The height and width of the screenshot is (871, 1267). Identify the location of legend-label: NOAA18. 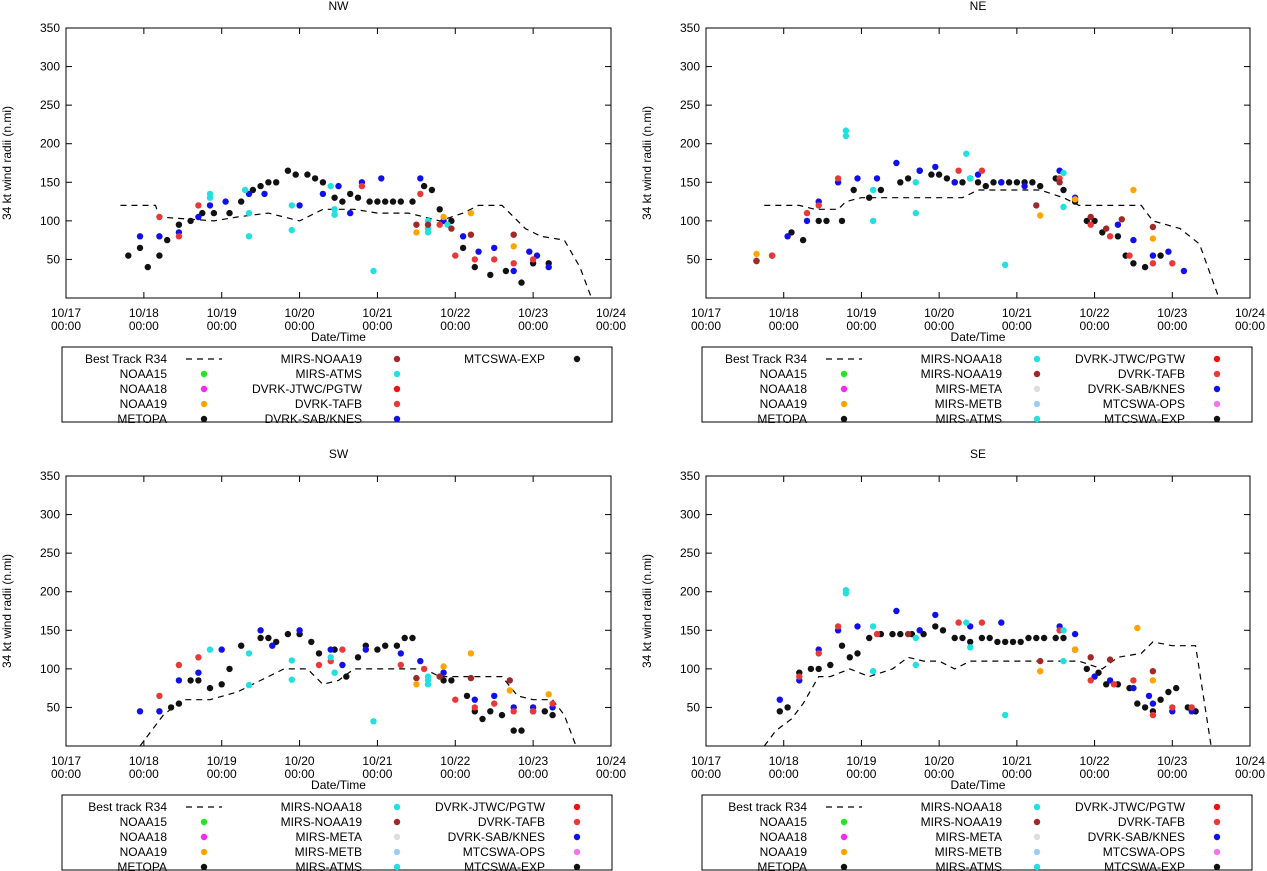
(784, 389).